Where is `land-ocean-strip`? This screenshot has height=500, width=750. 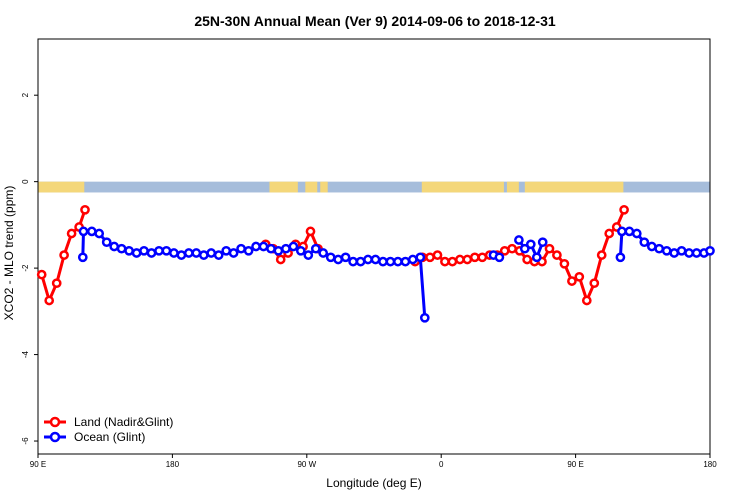
land-ocean-strip is located at coordinates (374, 187).